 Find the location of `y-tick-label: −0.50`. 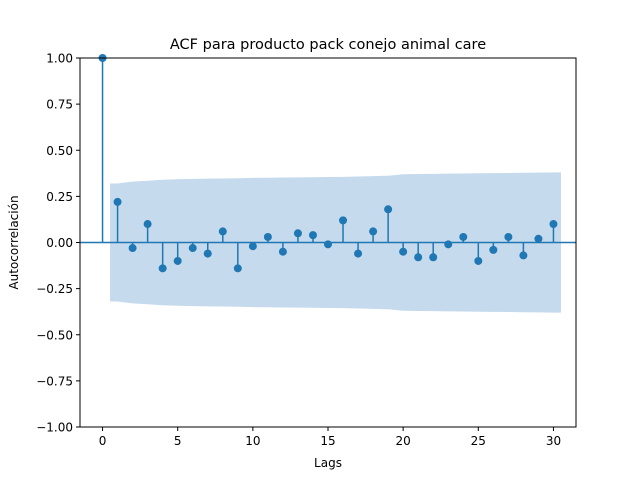

y-tick-label: −0.50 is located at coordinates (54, 335).